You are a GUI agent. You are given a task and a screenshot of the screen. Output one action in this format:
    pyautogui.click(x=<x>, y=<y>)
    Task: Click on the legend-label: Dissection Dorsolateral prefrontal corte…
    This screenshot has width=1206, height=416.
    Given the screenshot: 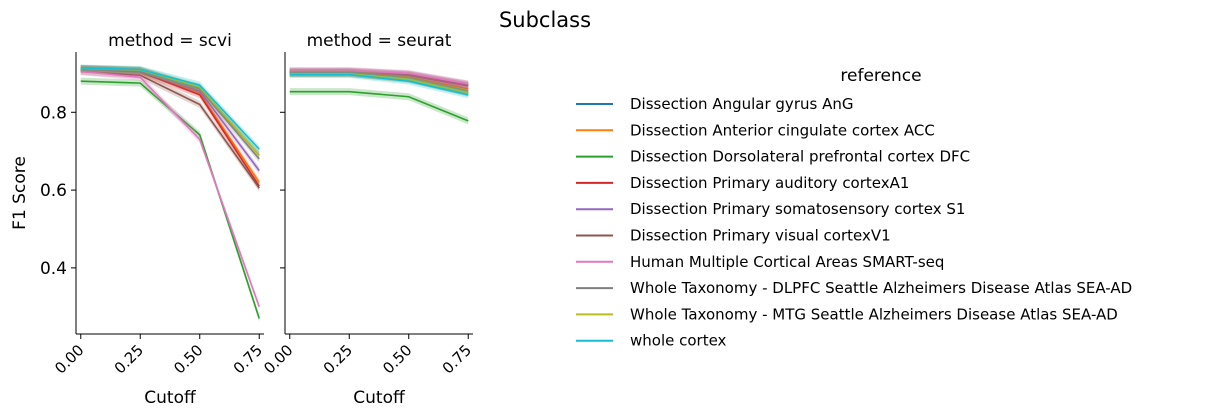 What is the action you would take?
    pyautogui.click(x=800, y=157)
    